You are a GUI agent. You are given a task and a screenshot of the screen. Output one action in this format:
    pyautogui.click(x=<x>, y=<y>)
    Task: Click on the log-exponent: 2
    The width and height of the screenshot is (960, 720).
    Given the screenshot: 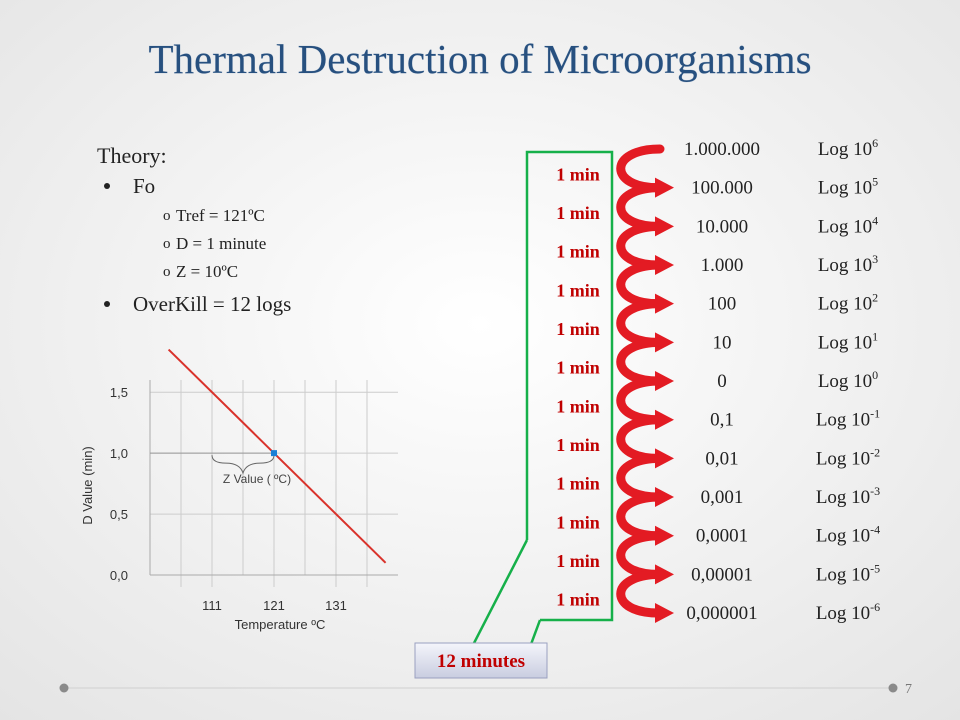 What is the action you would take?
    pyautogui.click(x=875, y=298)
    